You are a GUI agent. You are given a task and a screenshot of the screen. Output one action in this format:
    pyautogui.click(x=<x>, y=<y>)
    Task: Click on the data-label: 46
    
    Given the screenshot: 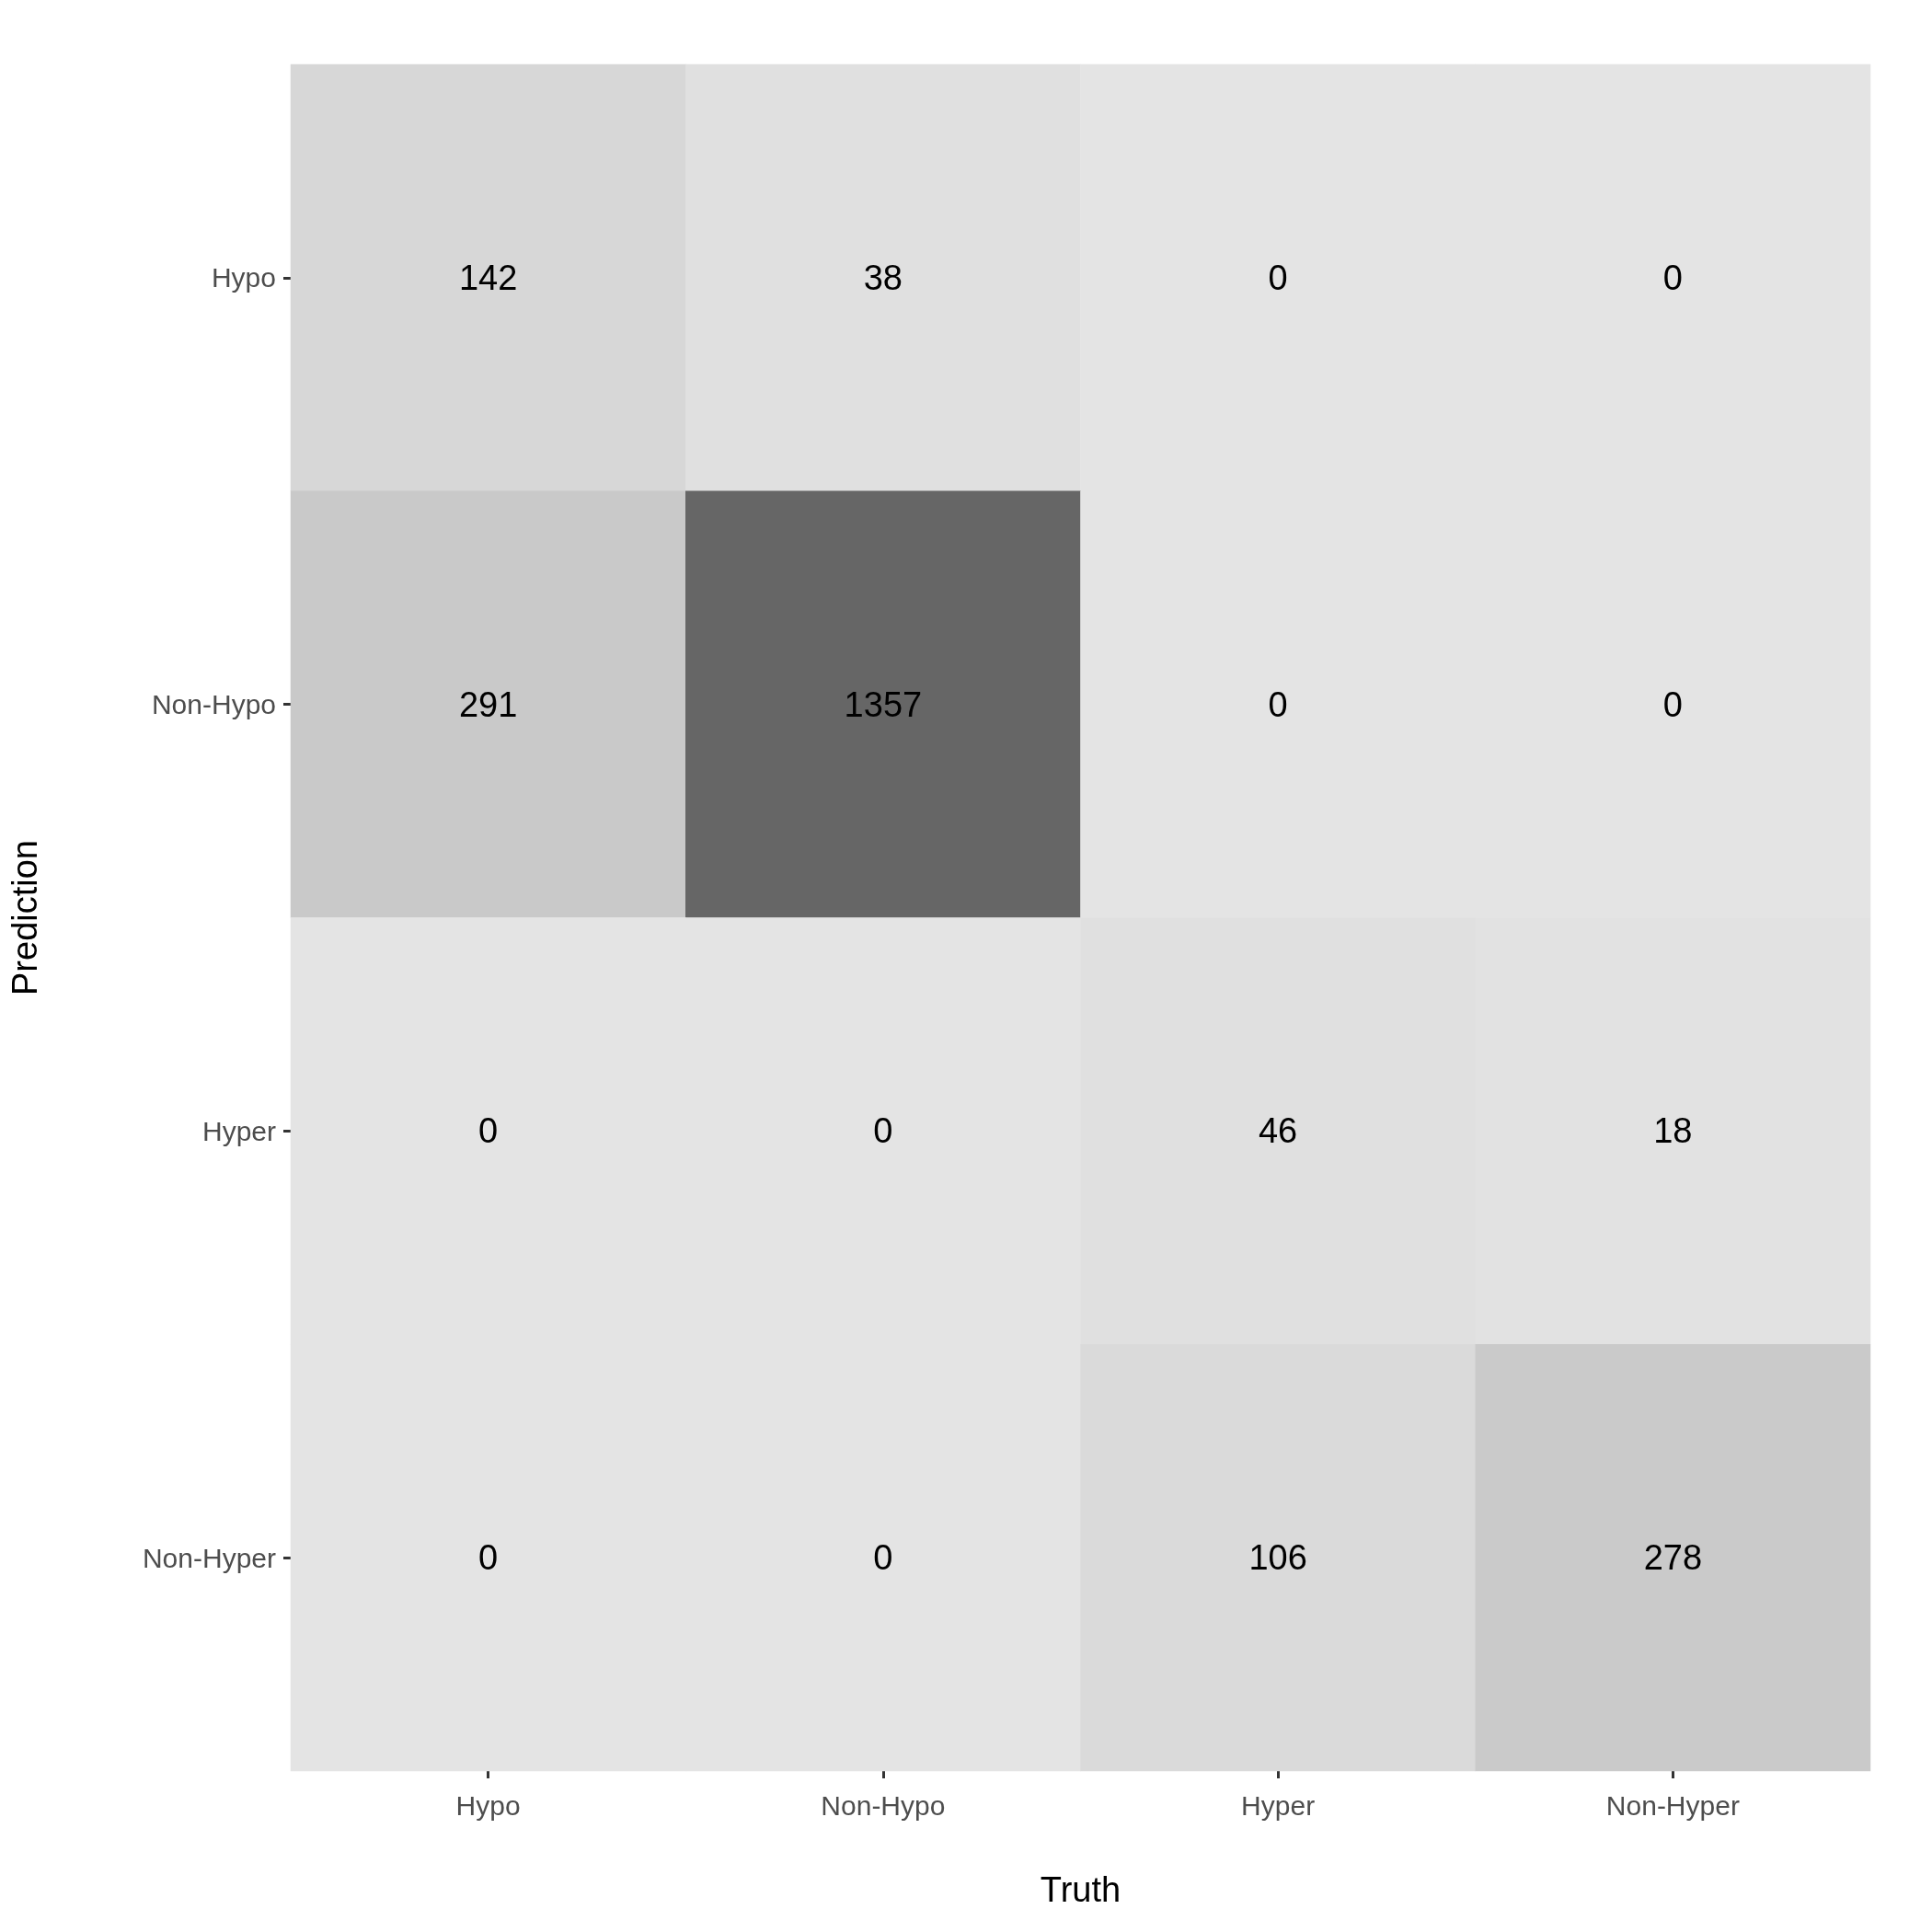 What is the action you would take?
    pyautogui.click(x=1278, y=1131)
    